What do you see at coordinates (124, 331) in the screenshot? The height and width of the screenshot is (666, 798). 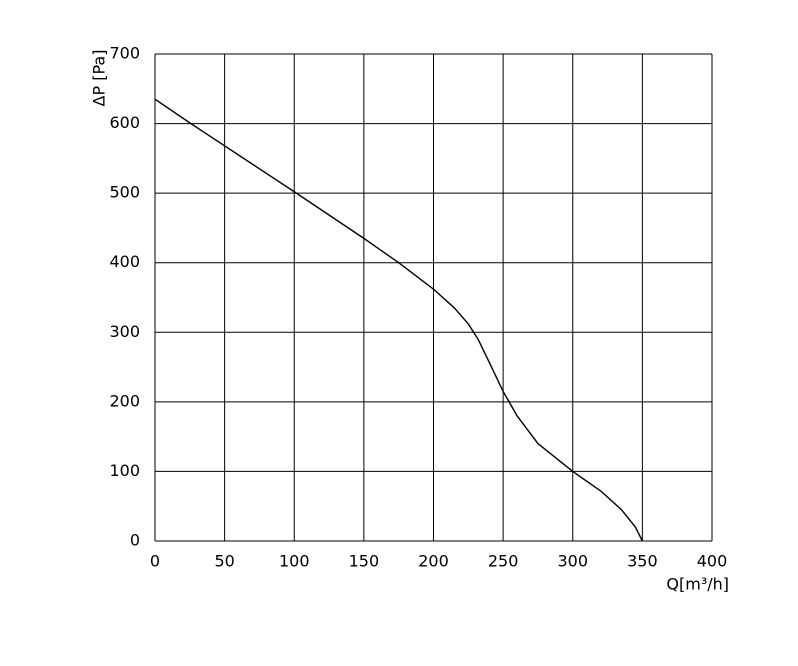 I see `y-tick-label: 300` at bounding box center [124, 331].